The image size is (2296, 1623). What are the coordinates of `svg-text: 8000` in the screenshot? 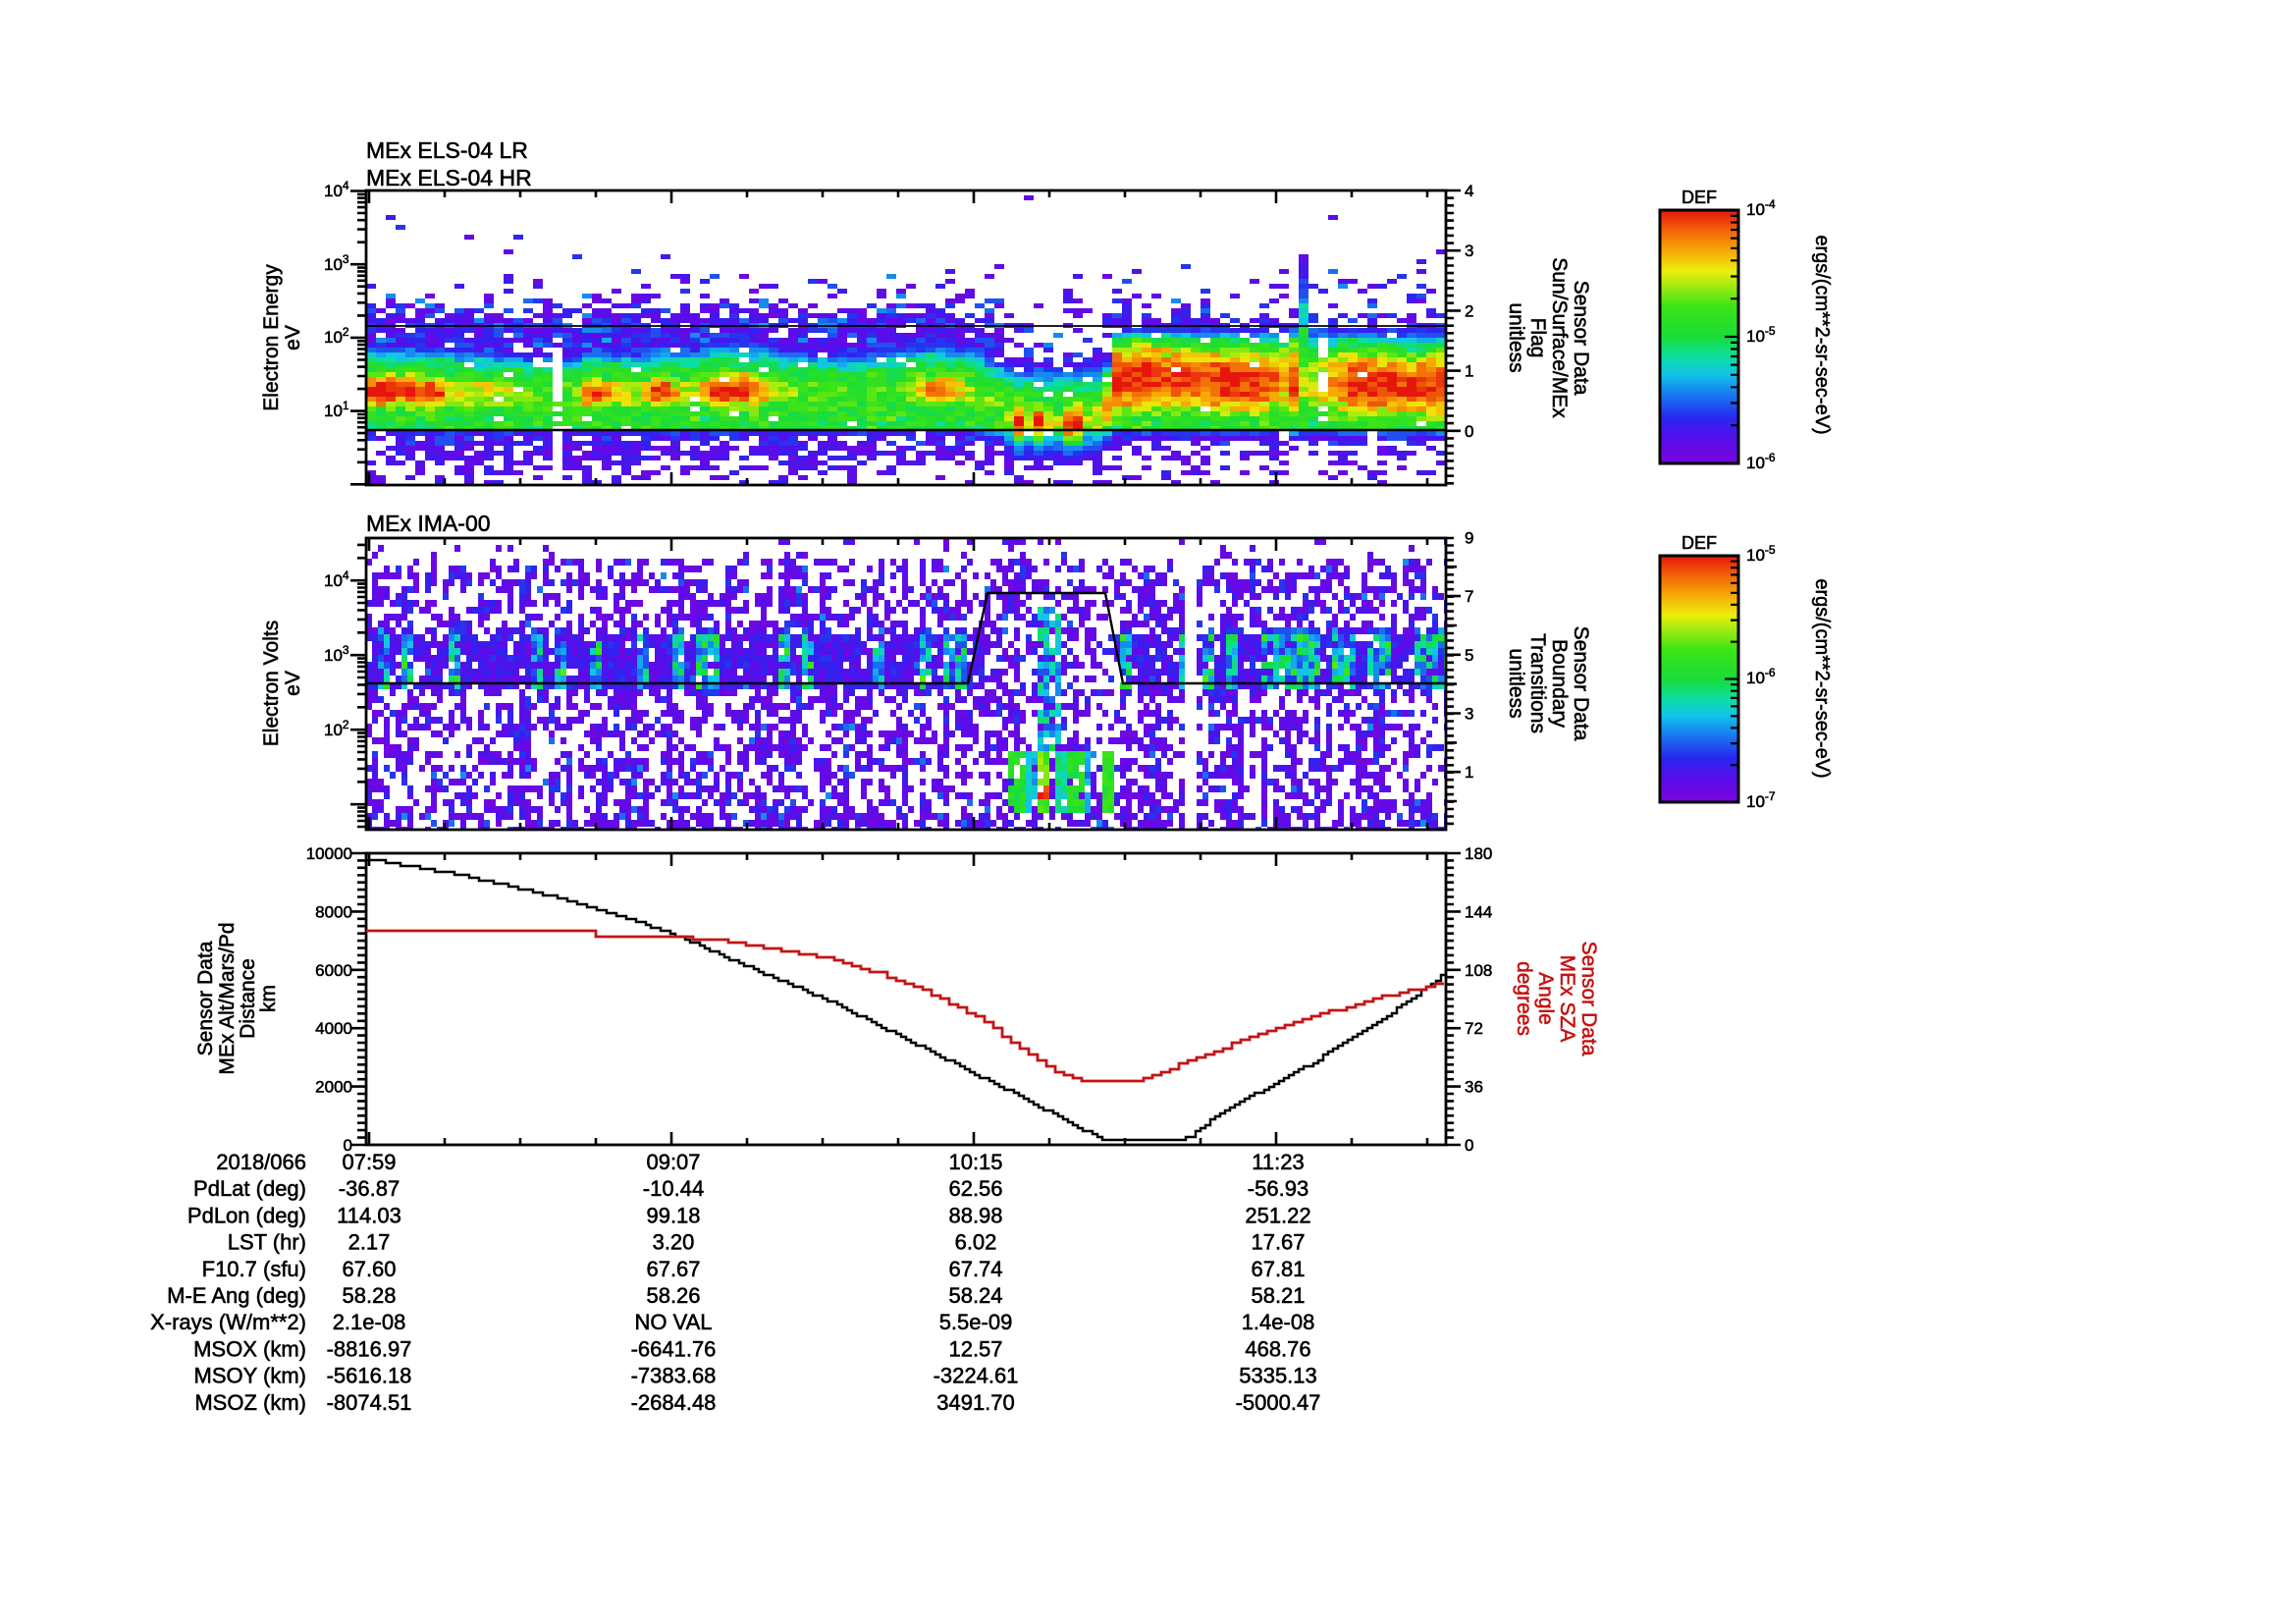 It's located at (333, 911).